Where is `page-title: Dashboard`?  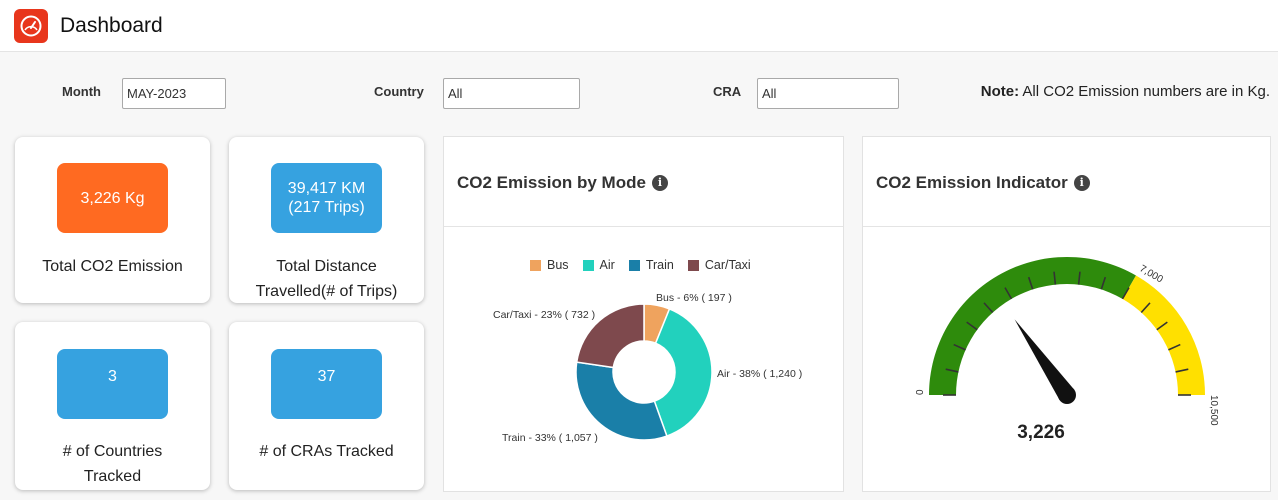 page-title: Dashboard is located at coordinates (111, 25).